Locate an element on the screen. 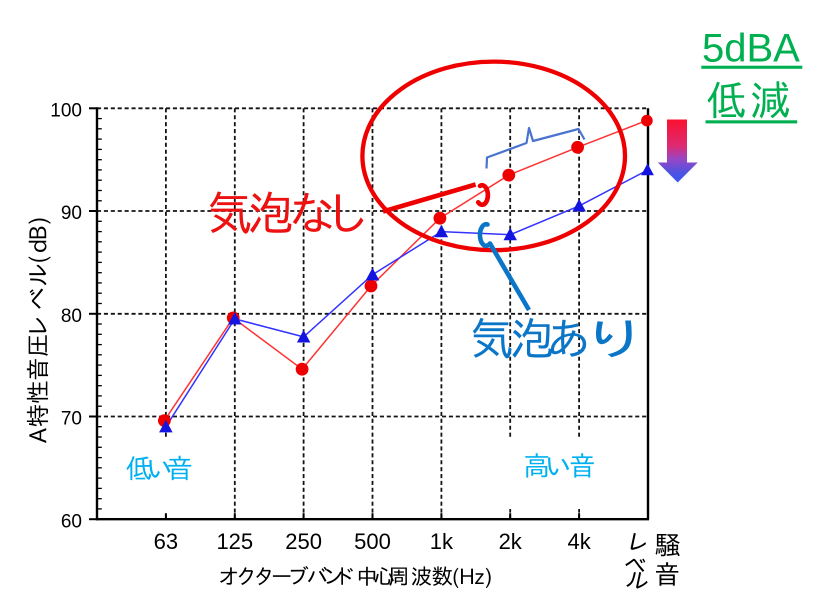  svg-text: 4k is located at coordinates (579, 541).